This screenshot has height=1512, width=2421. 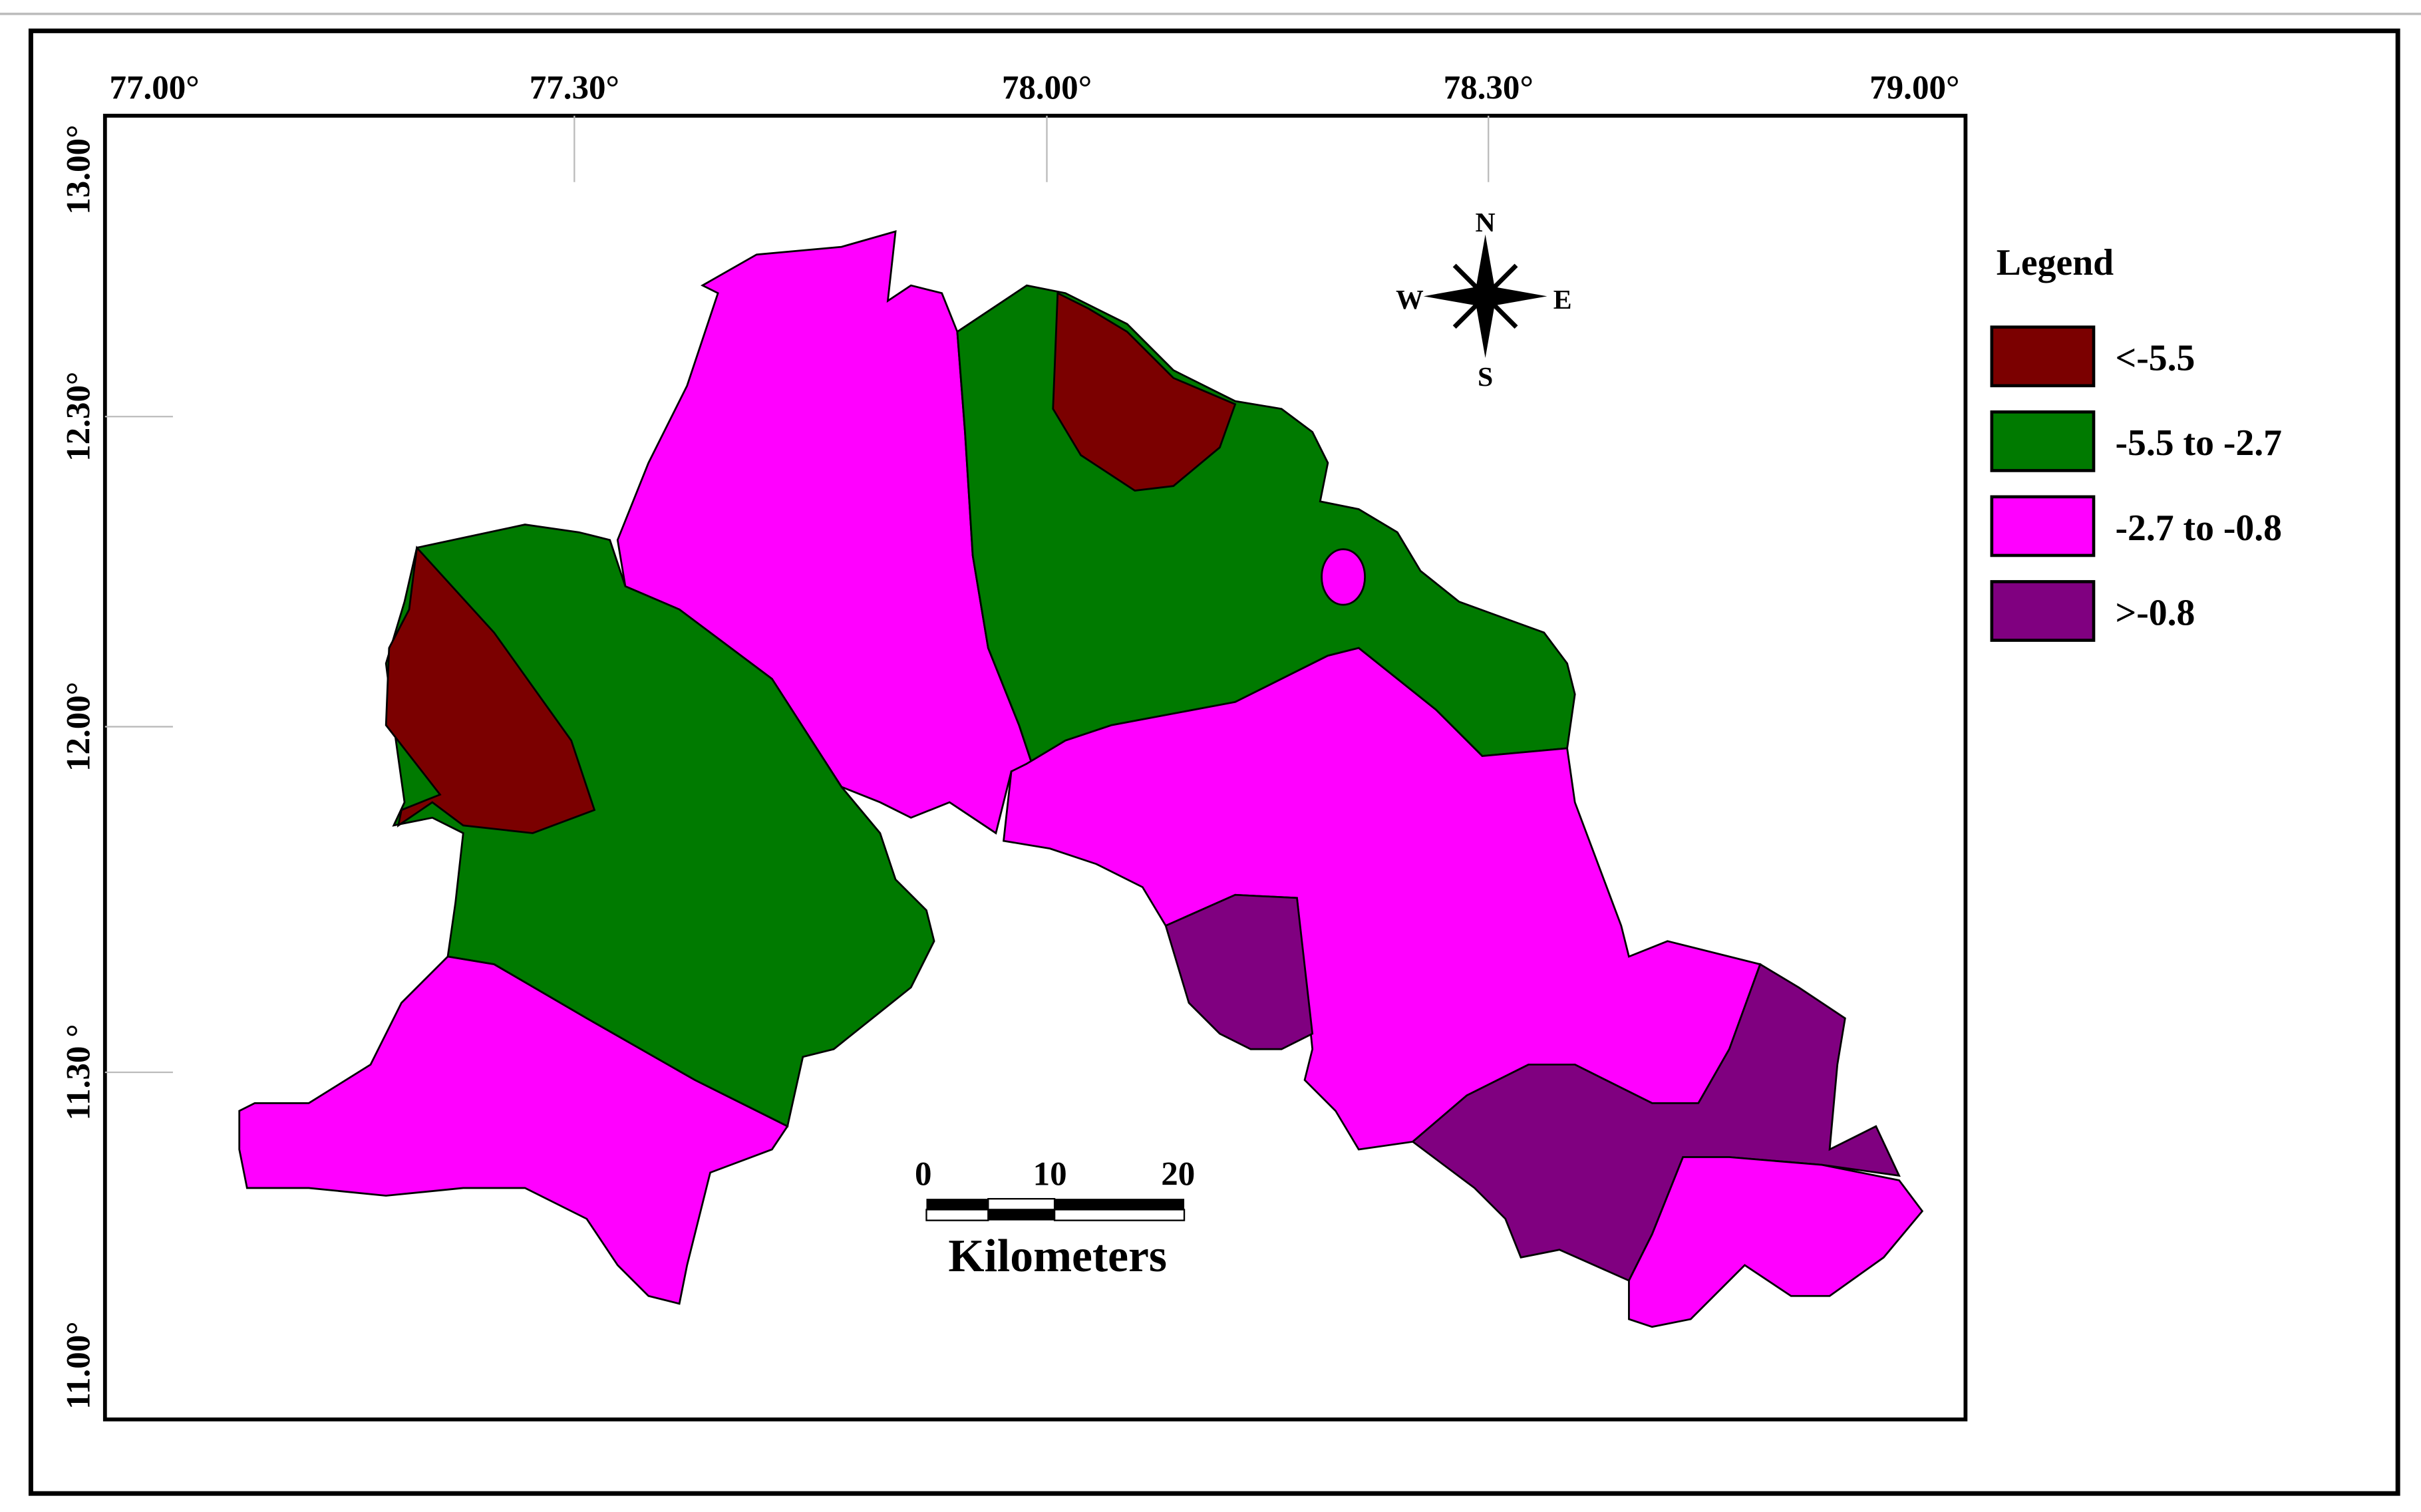 What do you see at coordinates (1410, 300) in the screenshot?
I see `compass-label: W` at bounding box center [1410, 300].